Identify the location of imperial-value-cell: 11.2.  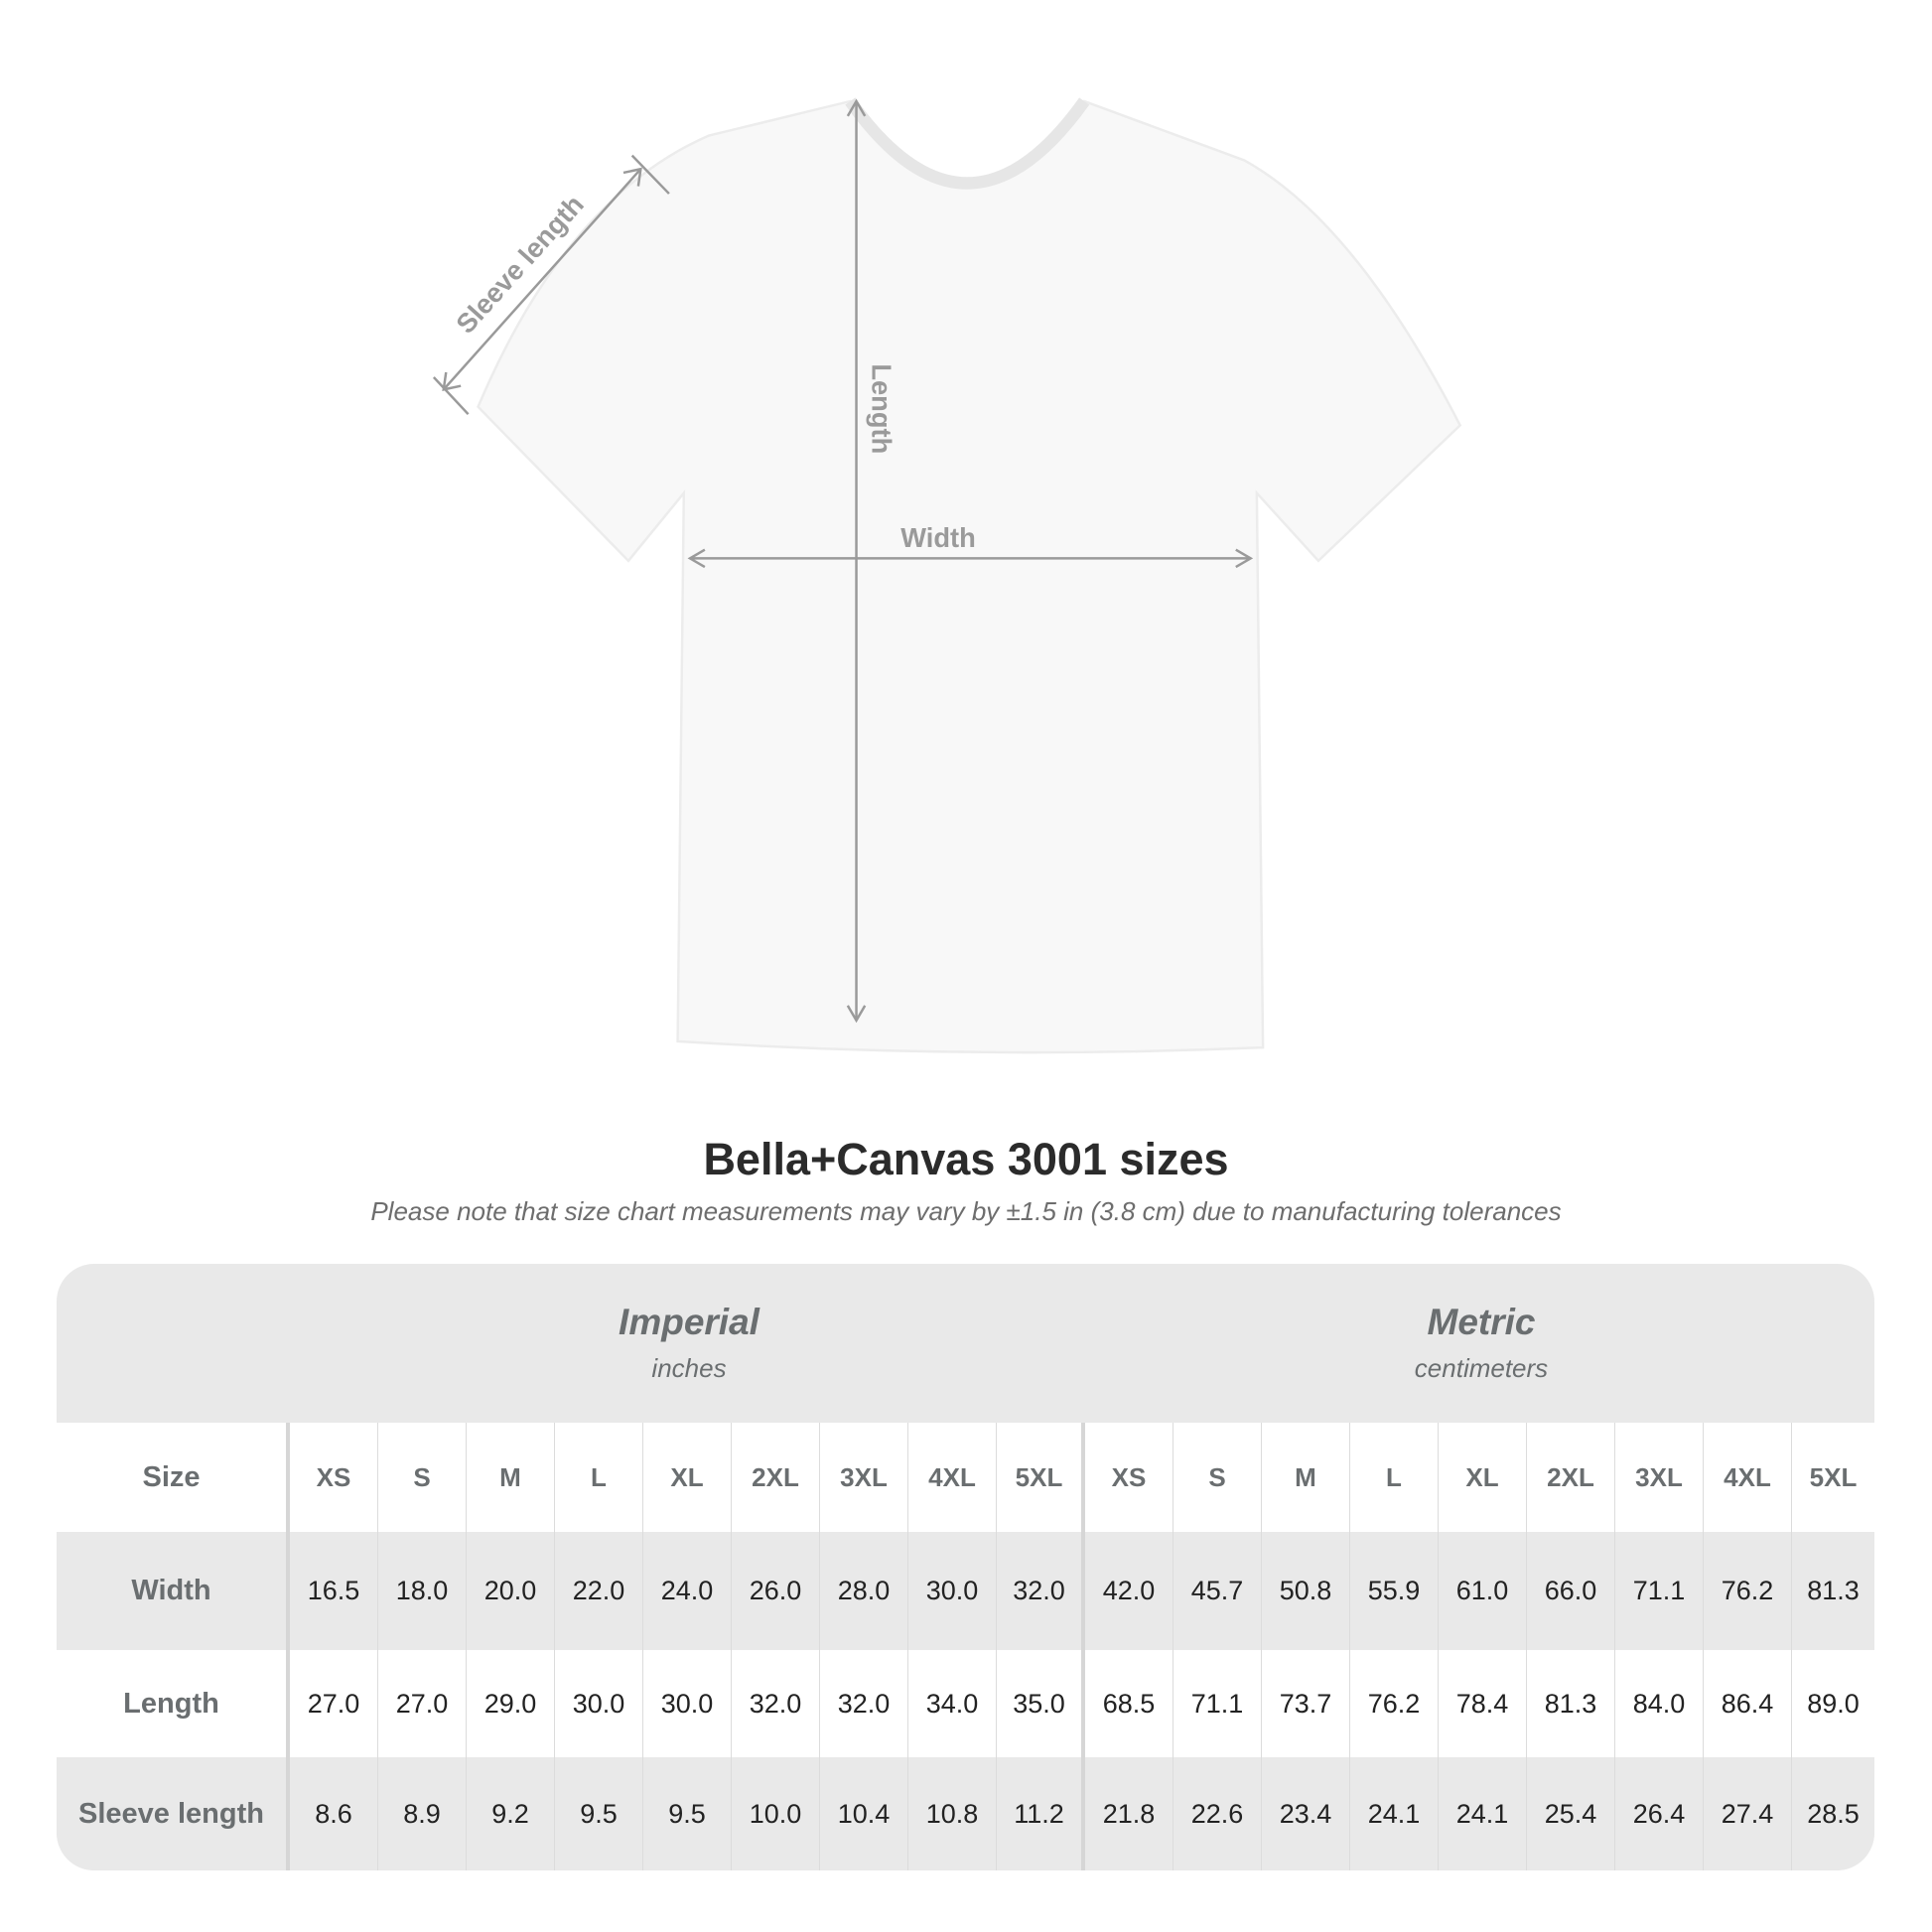
(1041, 1814).